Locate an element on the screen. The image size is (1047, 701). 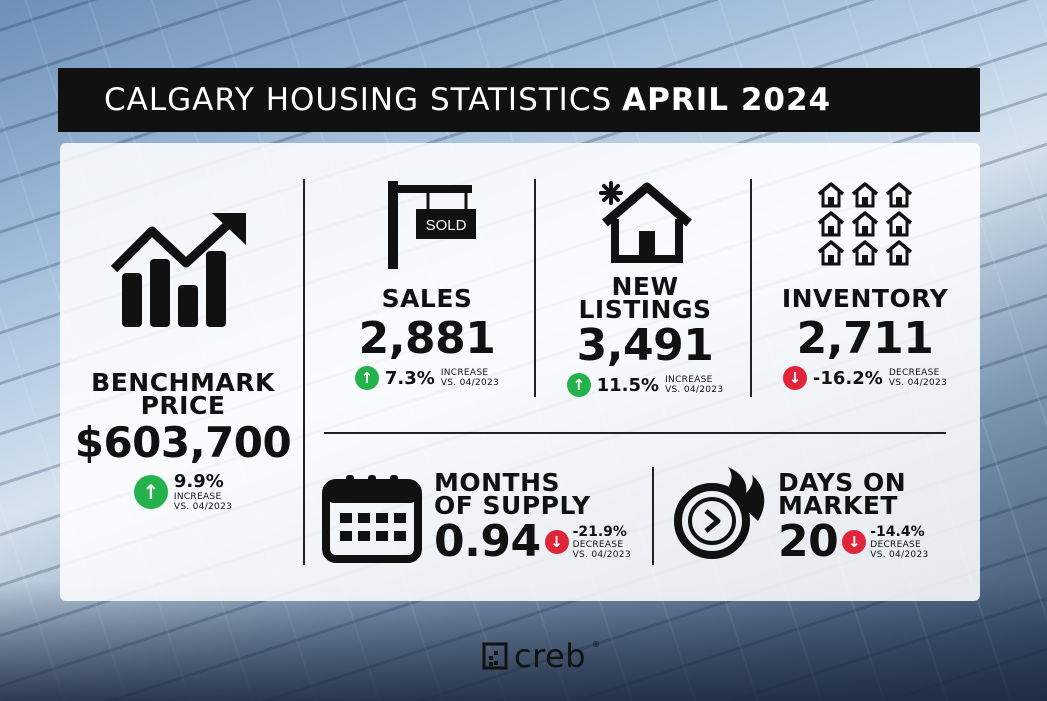
title-bar: CALGARY HOUSING STATISTICS APRIL 2024 is located at coordinates (519, 100).